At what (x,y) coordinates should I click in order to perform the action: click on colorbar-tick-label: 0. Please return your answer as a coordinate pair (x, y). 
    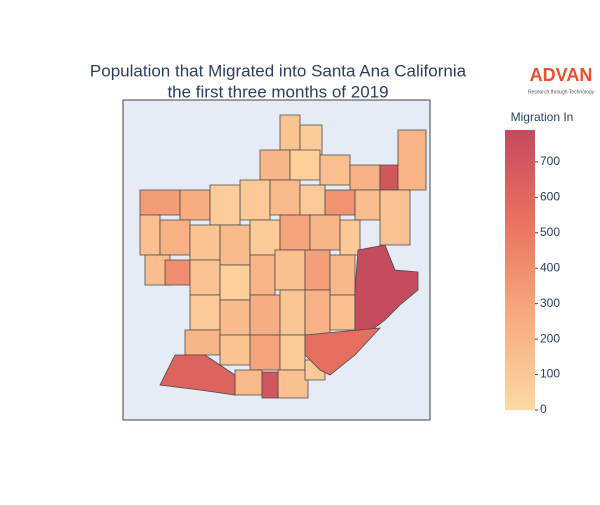
    Looking at the image, I should click on (543, 409).